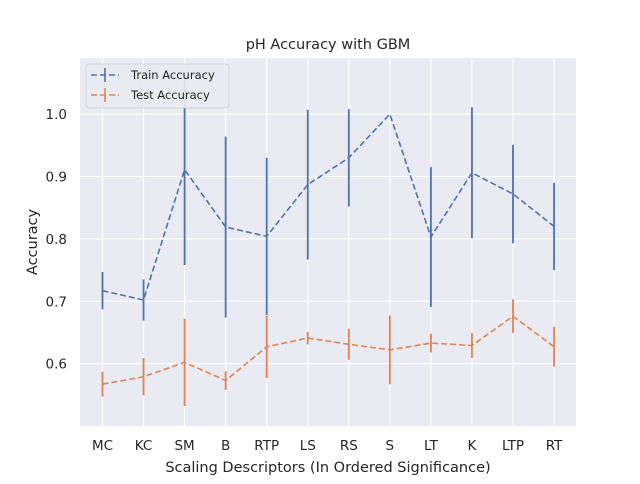 The image size is (640, 484). What do you see at coordinates (56, 365) in the screenshot?
I see `y-tick-label: 0.6` at bounding box center [56, 365].